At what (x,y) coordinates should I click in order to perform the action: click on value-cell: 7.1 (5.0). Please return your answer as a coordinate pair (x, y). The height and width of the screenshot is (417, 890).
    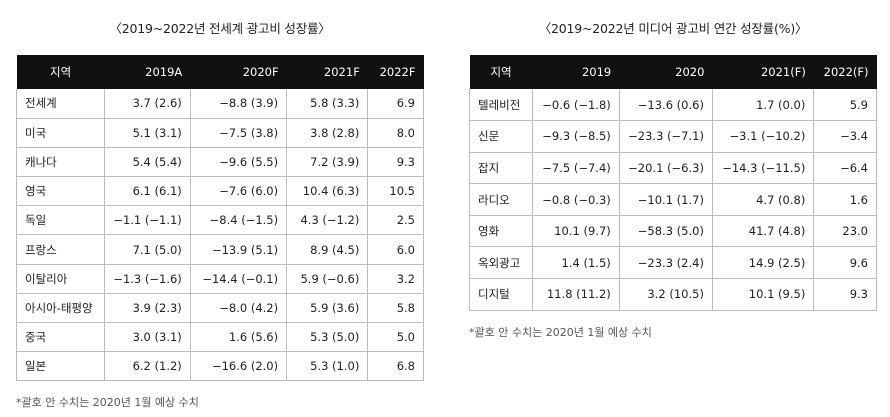
    Looking at the image, I should click on (147, 249).